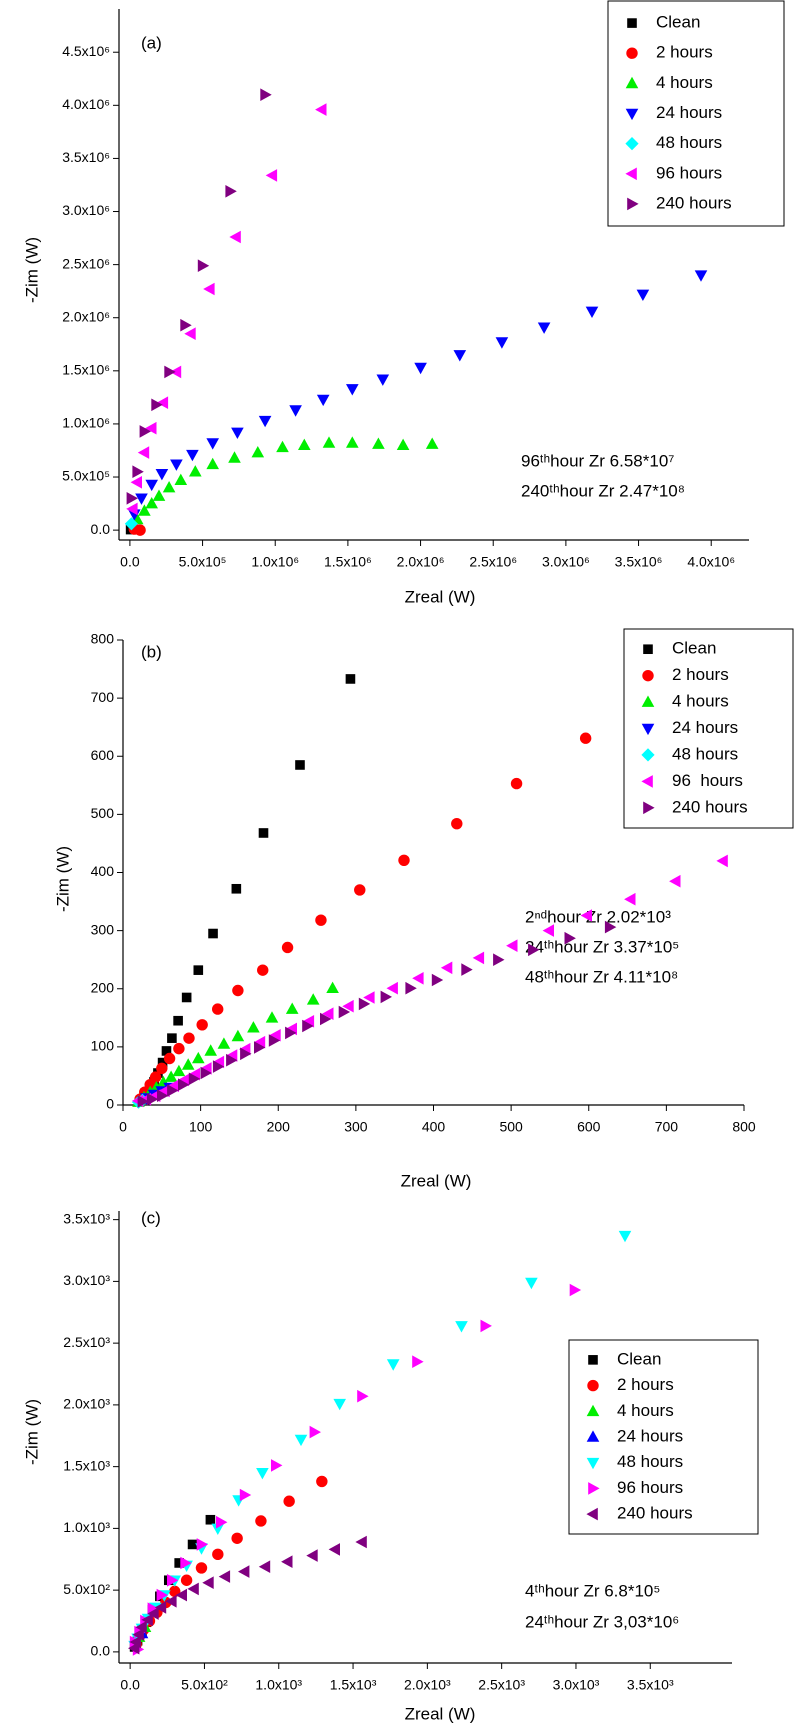  Describe the element at coordinates (86, 1404) in the screenshot. I see `y-tick-label: 2.0x10³` at that location.